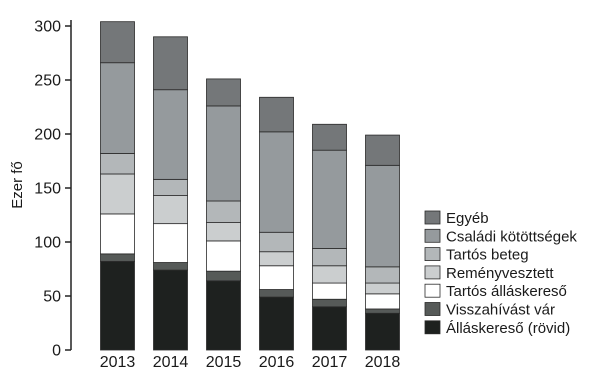  Describe the element at coordinates (500, 310) in the screenshot. I see `legend-label: Visszahívást vár` at that location.